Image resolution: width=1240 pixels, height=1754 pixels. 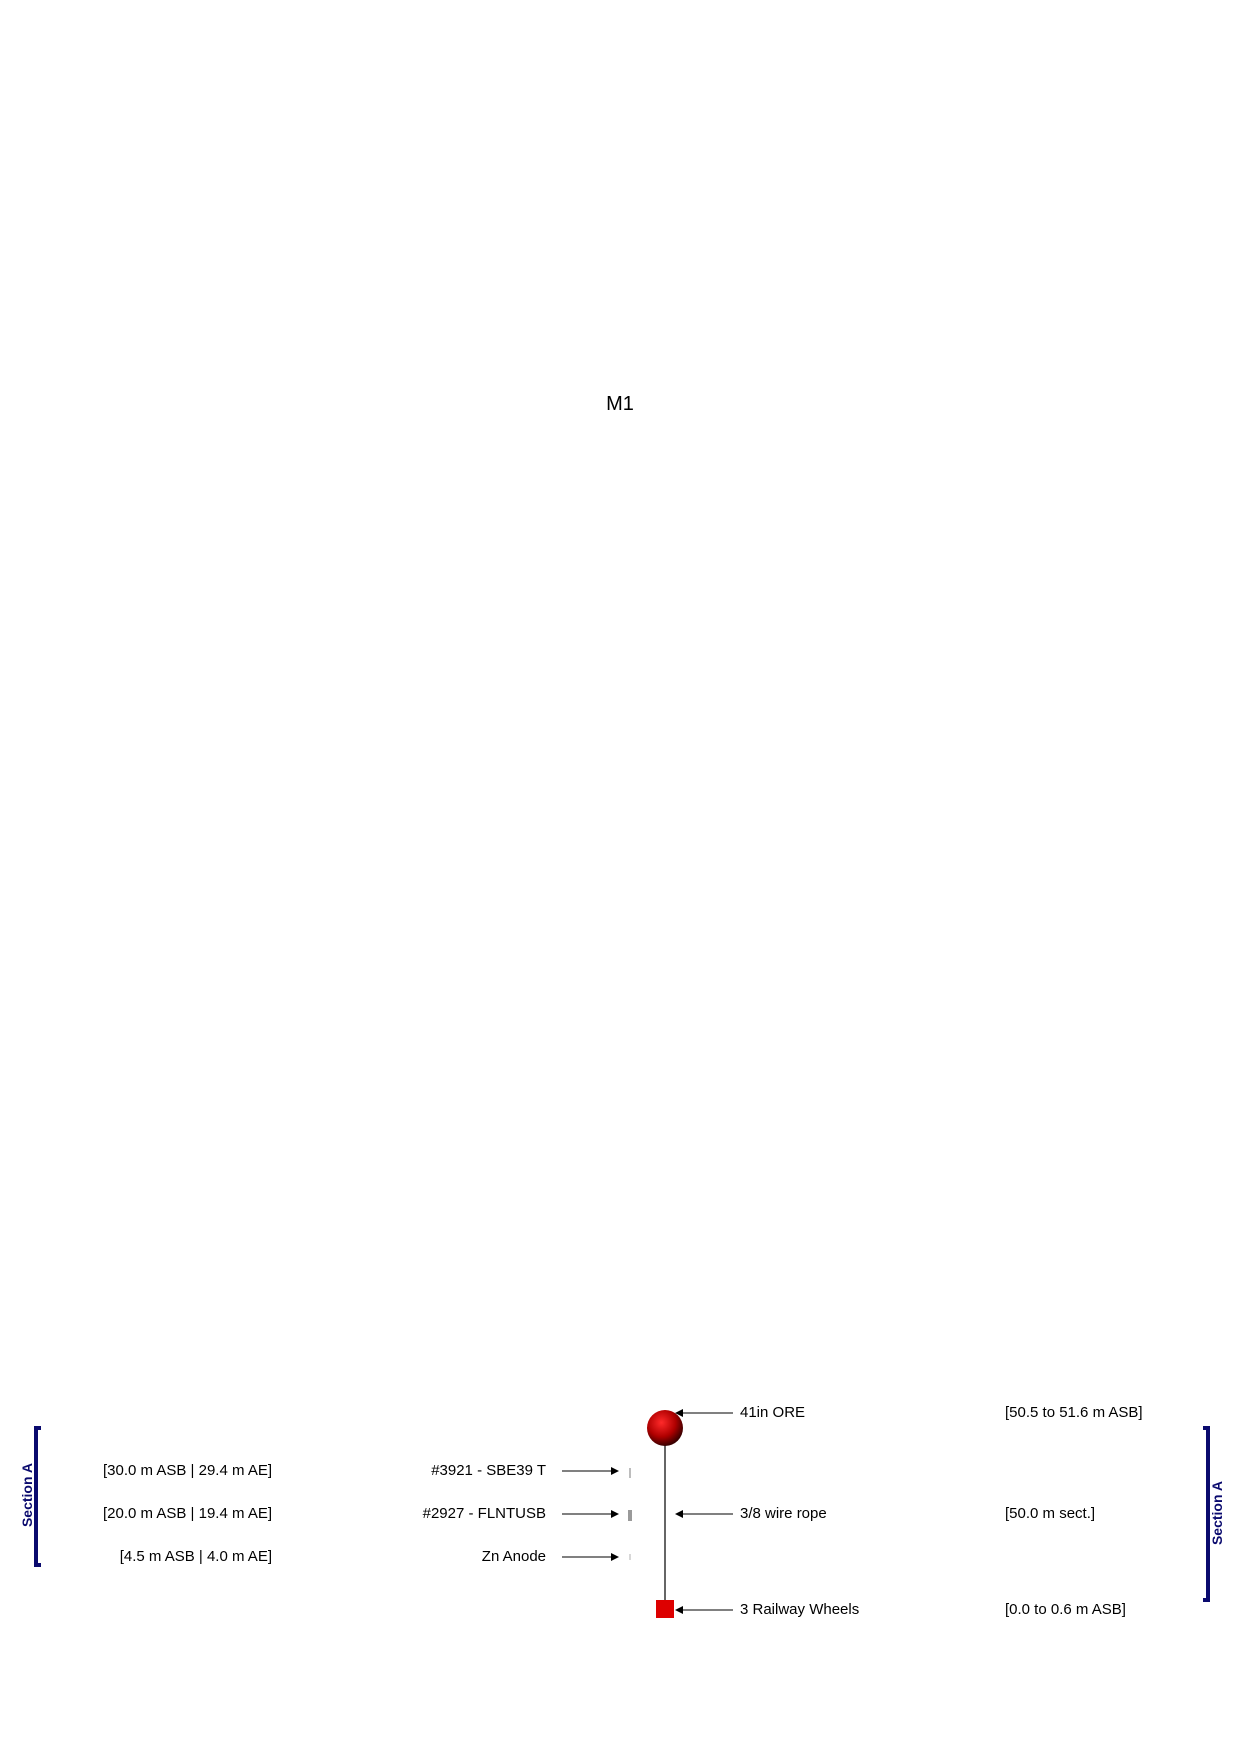 What do you see at coordinates (27, 1495) in the screenshot?
I see `section-label-left: Section A` at bounding box center [27, 1495].